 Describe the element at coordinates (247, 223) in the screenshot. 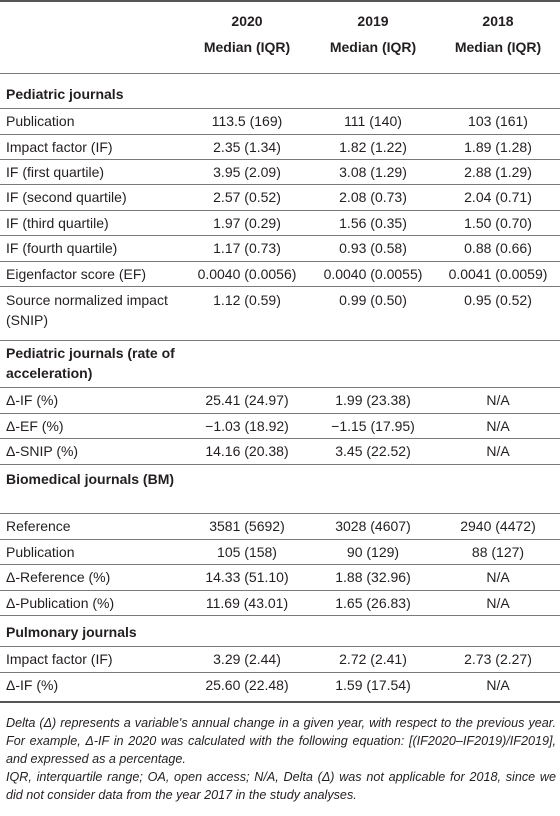

I see `cell-2020: 1.97 (0.29)` at that location.